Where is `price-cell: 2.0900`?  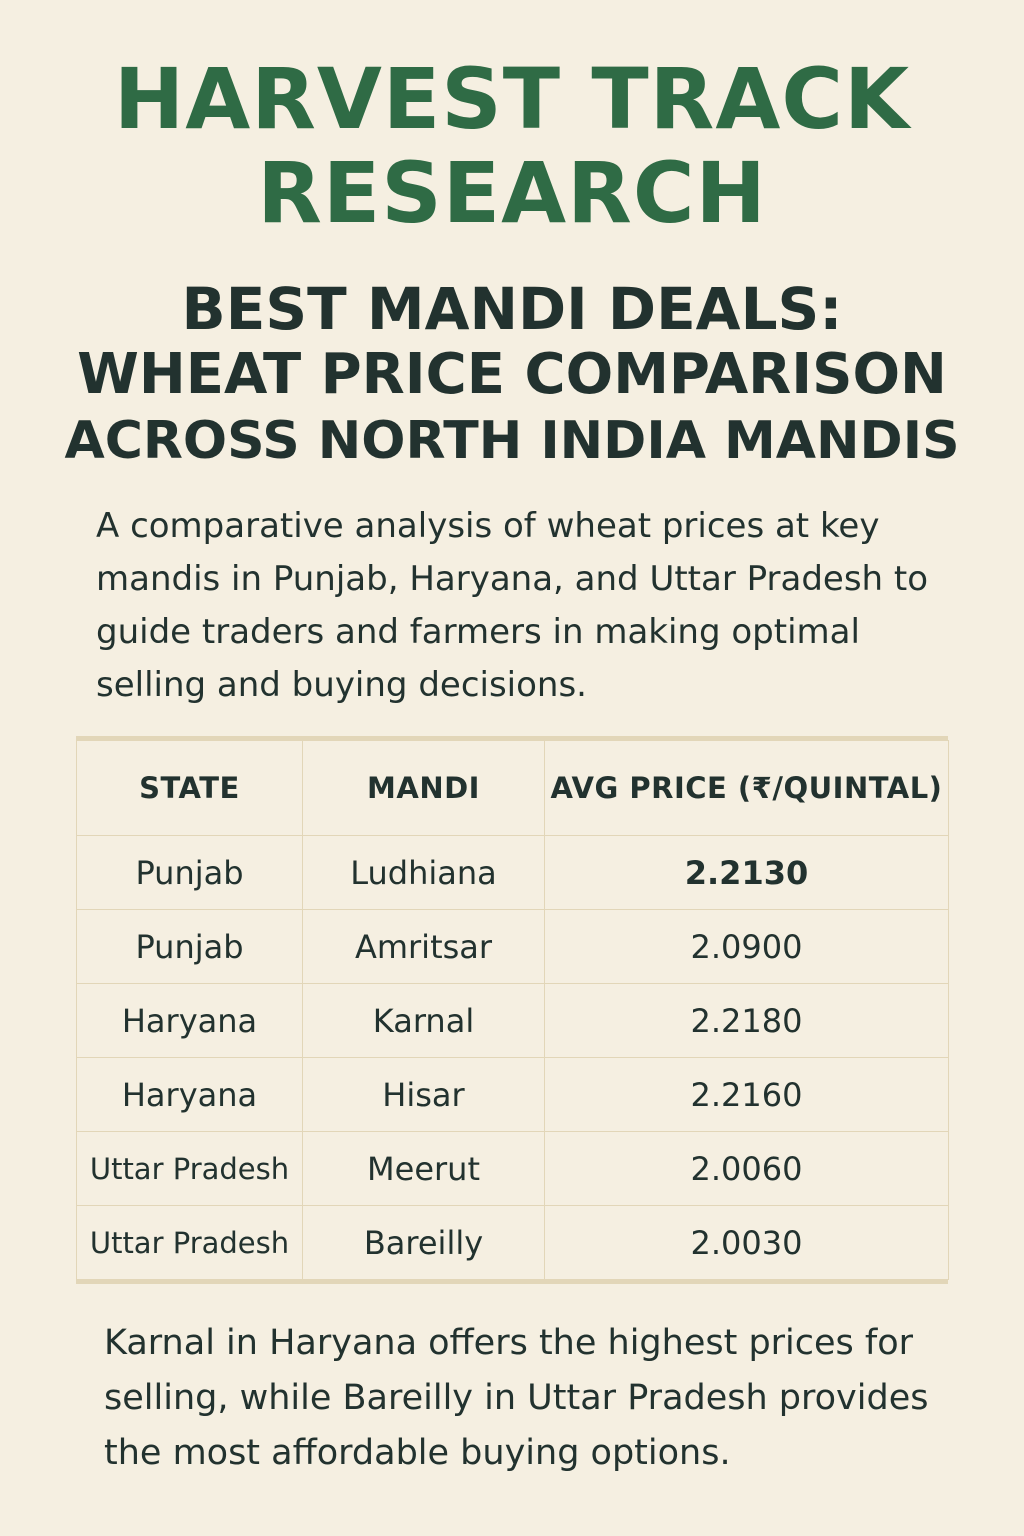
price-cell: 2.0900 is located at coordinates (746, 946).